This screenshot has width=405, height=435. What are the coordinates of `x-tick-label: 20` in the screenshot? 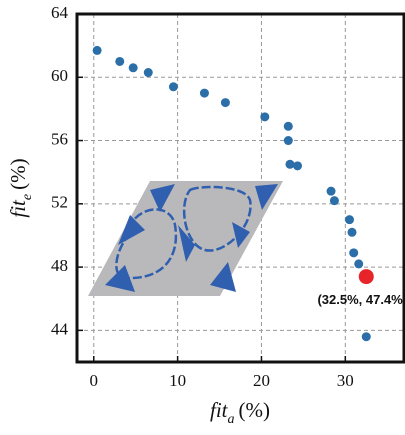 It's located at (261, 380).